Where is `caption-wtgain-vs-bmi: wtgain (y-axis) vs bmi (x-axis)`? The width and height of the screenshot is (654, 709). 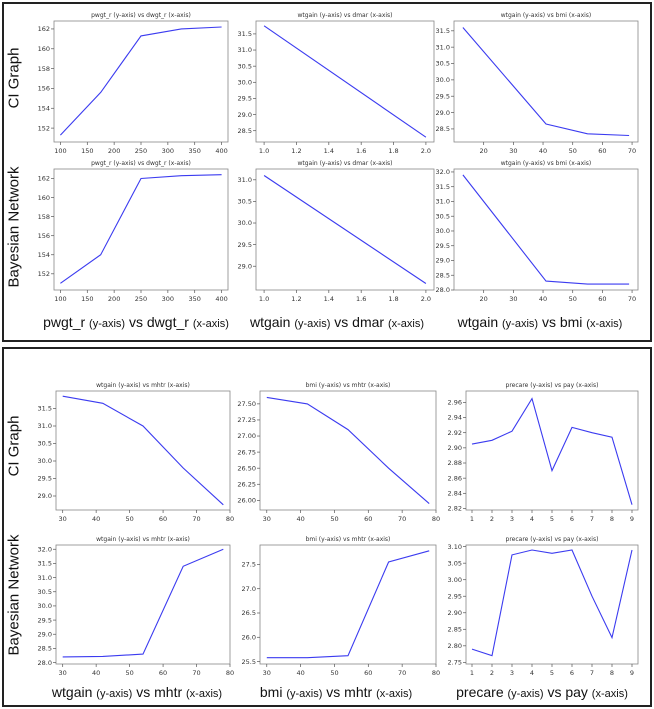
caption-wtgain-vs-bmi: wtgain (y-axis) vs bmi (x-axis) is located at coordinates (540, 322).